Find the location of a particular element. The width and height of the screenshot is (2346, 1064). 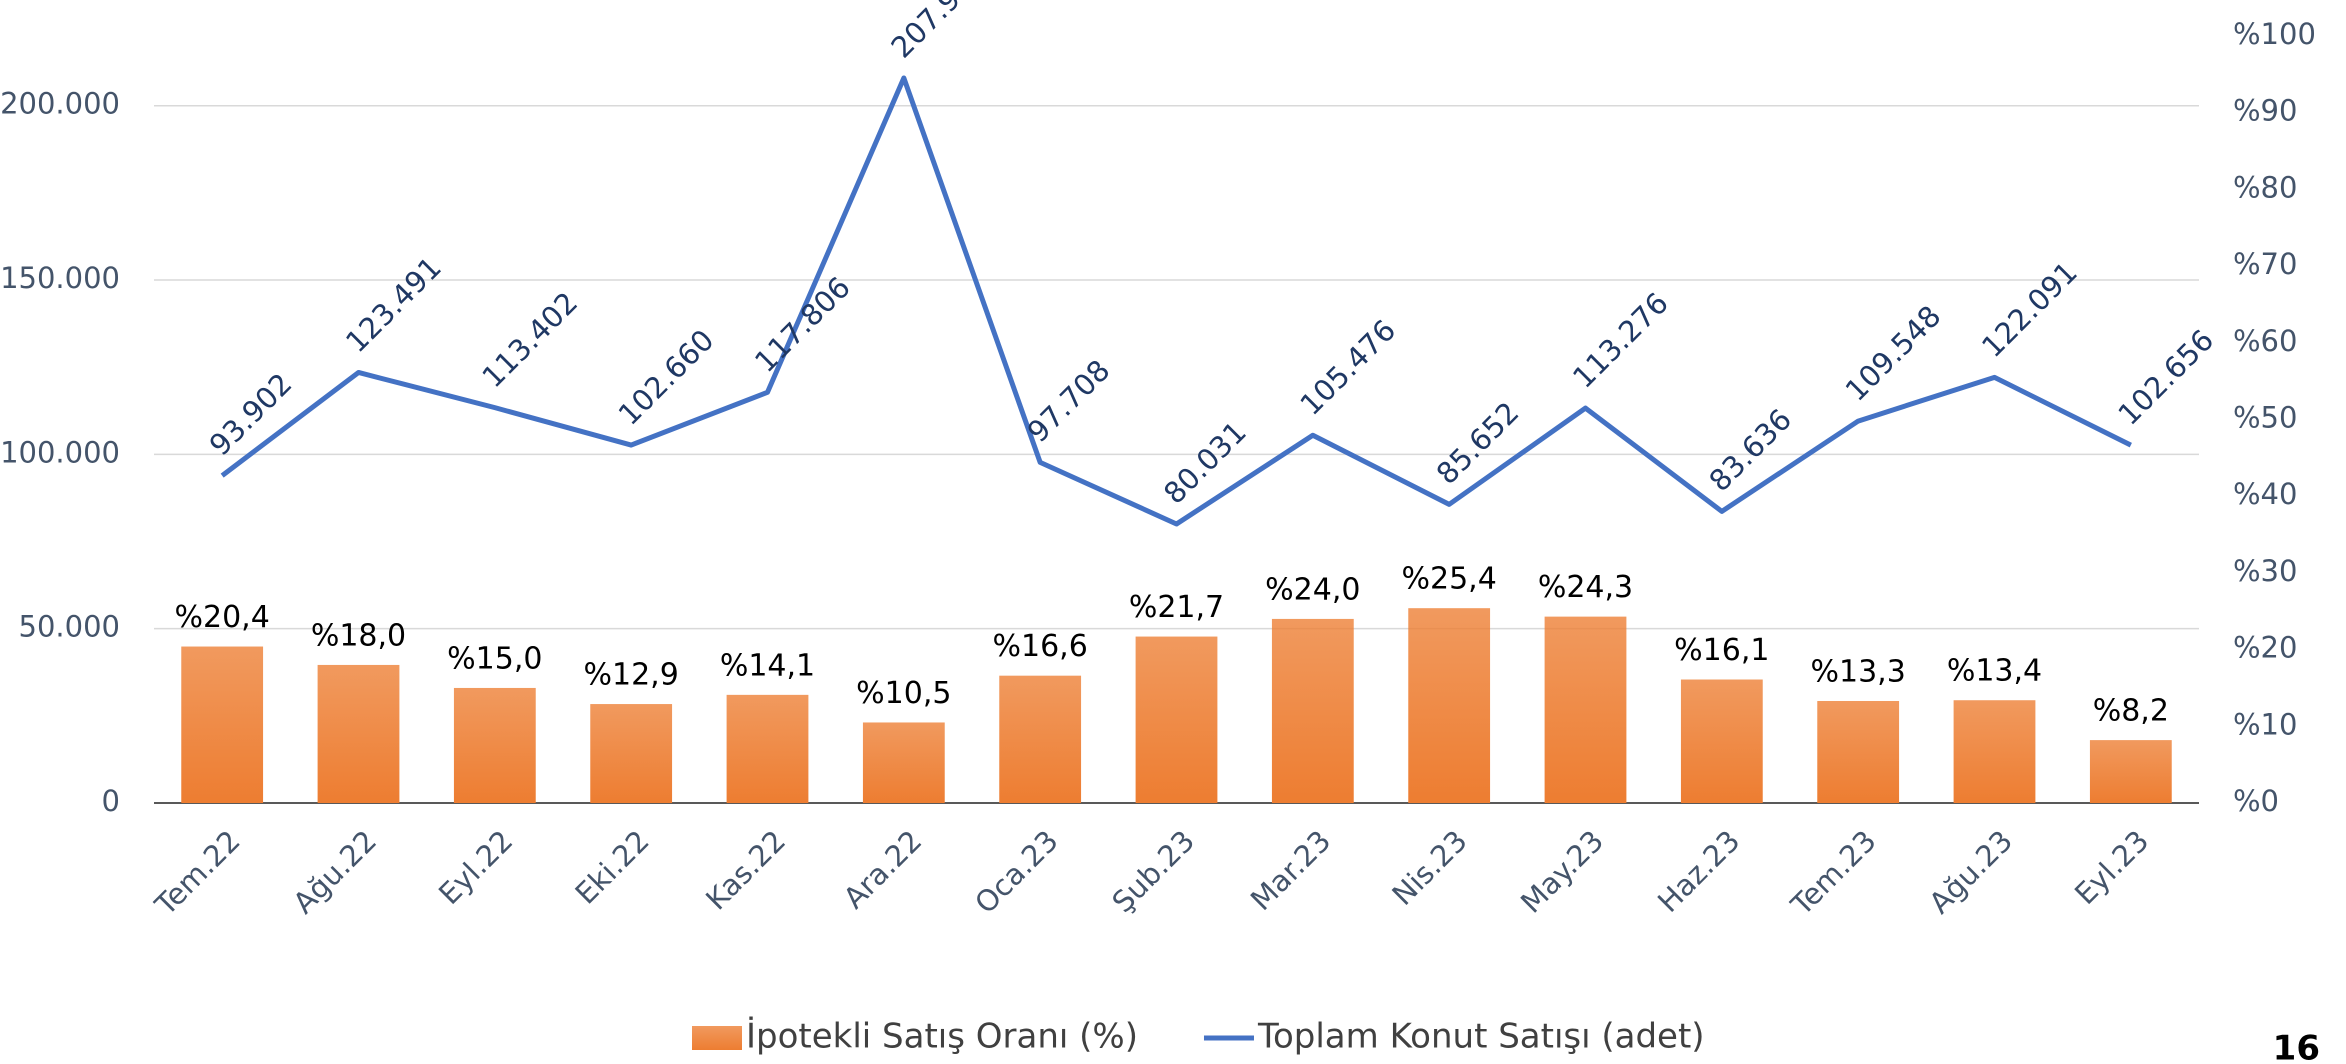

y2-tick-label: %90 is located at coordinates (2265, 111).